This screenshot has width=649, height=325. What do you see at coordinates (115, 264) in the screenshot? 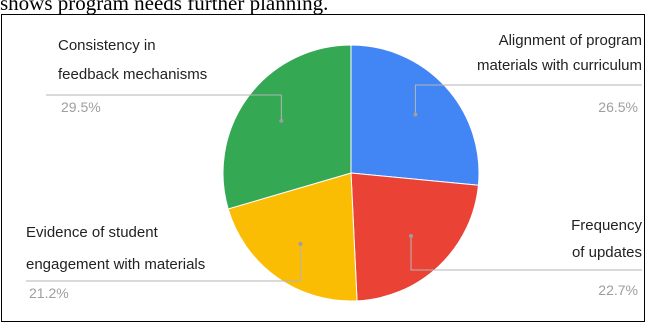
I see `slice-label-3-line-2: engagement with materials` at bounding box center [115, 264].